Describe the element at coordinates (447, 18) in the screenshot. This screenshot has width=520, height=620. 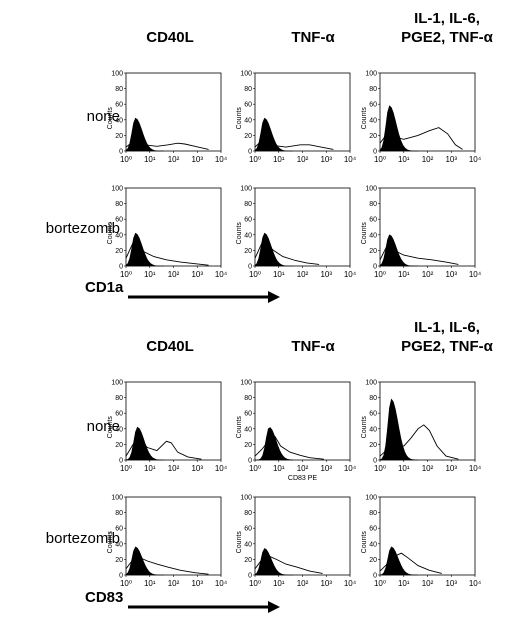
I see `column-header-line: IL-1, IL-6,` at that location.